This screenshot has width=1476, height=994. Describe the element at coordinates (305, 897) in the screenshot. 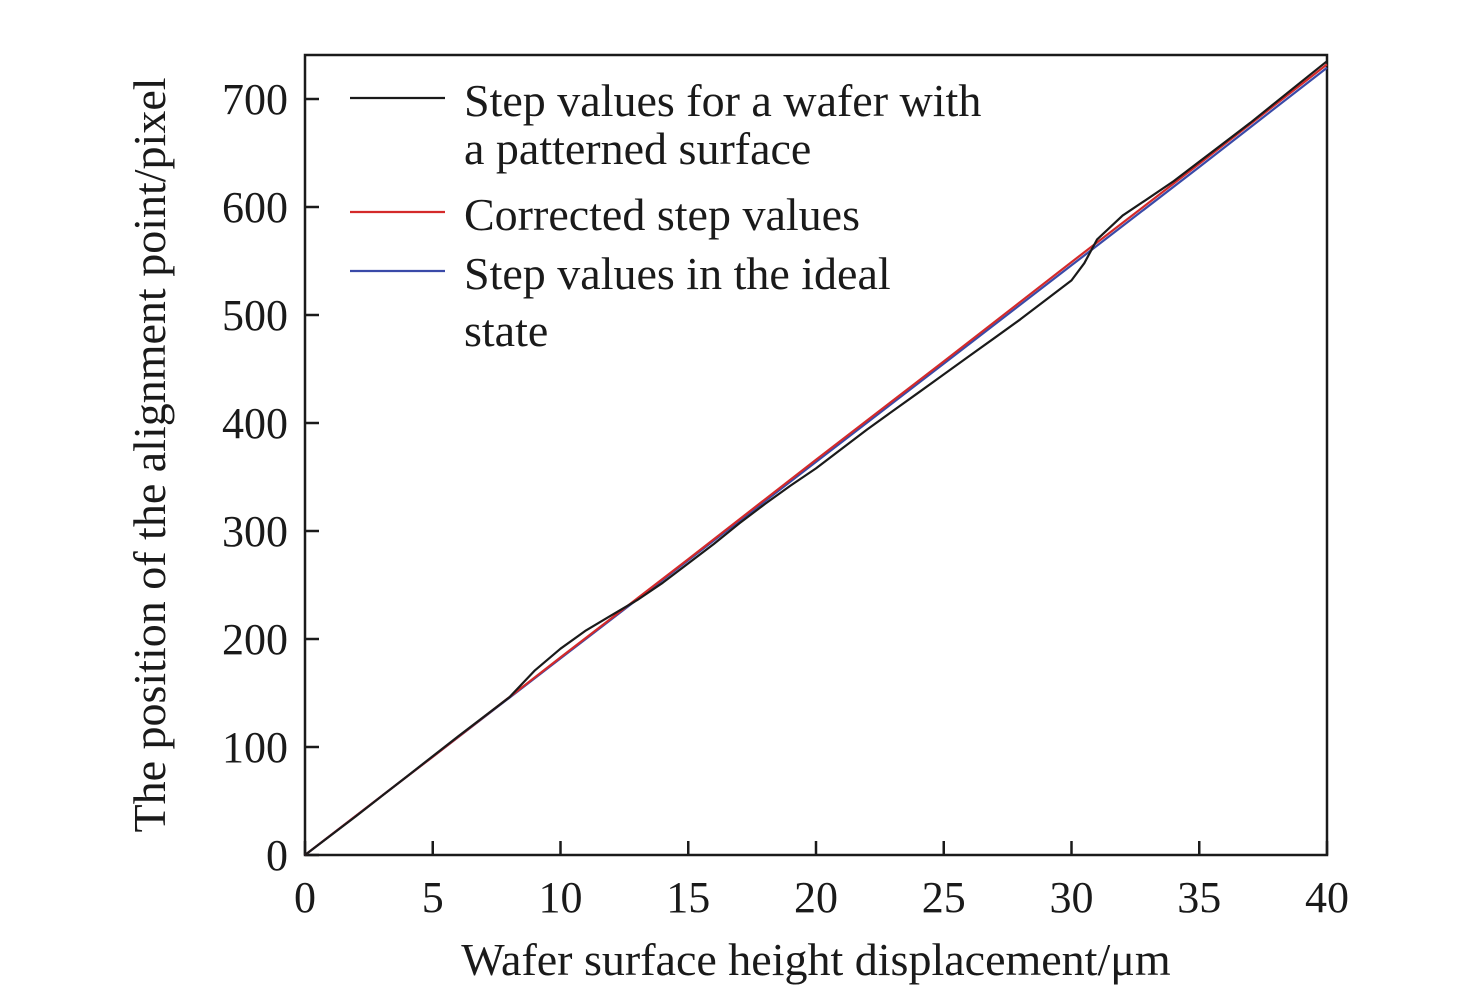

I see `x-tick-label: 0` at that location.